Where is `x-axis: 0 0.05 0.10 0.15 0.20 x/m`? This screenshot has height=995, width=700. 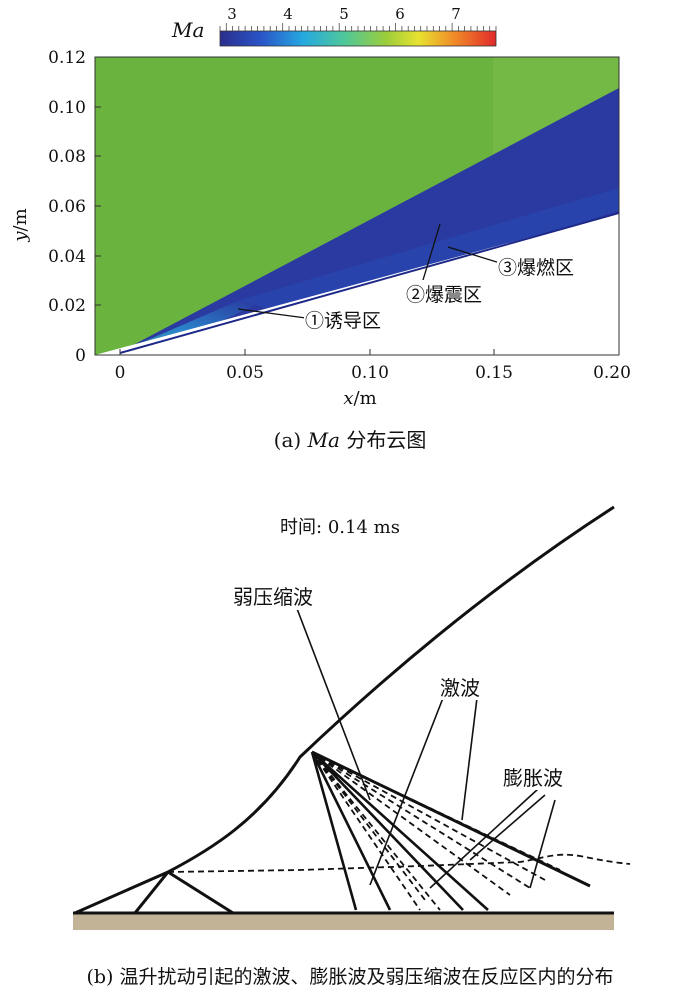 x-axis: 0 0.05 0.10 0.15 0.20 x/m is located at coordinates (373, 379).